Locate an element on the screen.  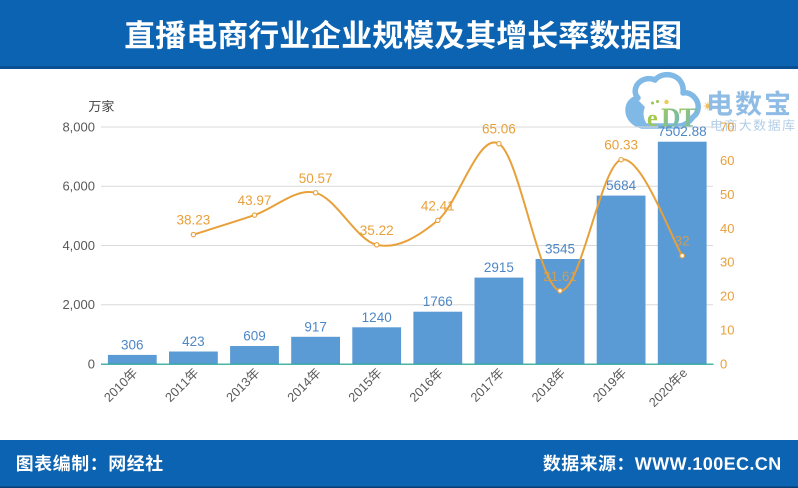
svg-text: T is located at coordinates (688, 118).